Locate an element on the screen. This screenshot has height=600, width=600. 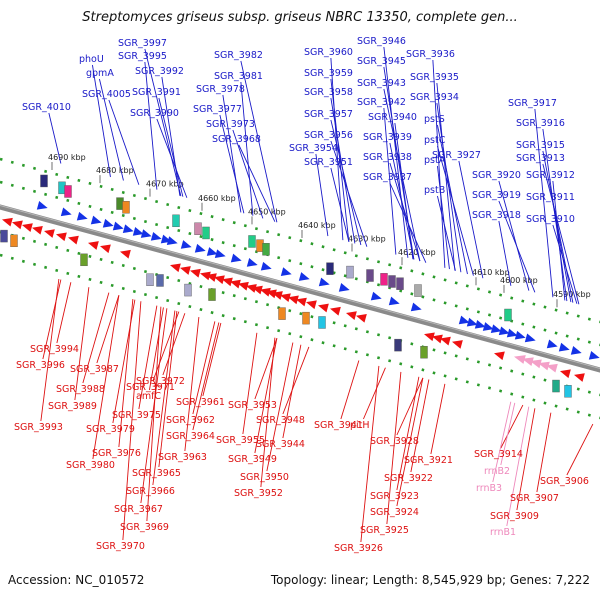
scale-tick-label: 4670 kbp is located at coordinates (165, 184).